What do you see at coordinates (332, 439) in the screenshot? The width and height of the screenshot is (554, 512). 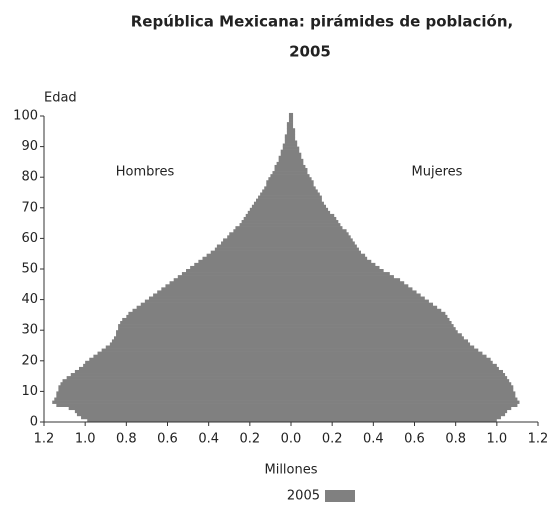 I see `x-tick-label: 0.2` at bounding box center [332, 439].